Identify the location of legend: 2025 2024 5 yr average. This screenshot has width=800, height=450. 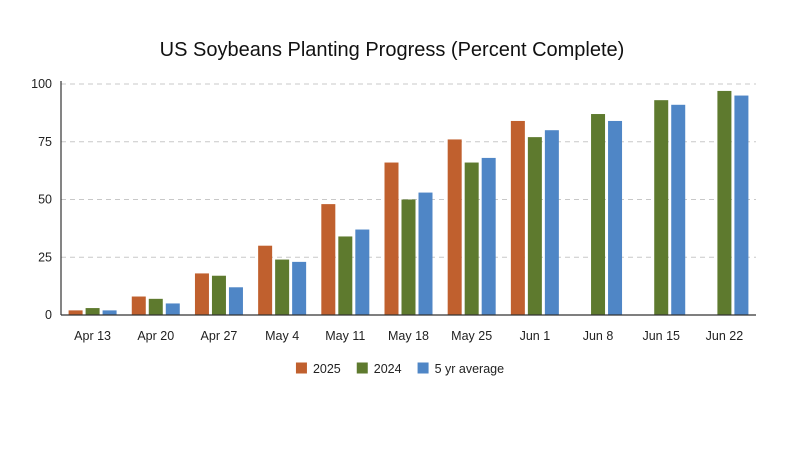
(400, 369).